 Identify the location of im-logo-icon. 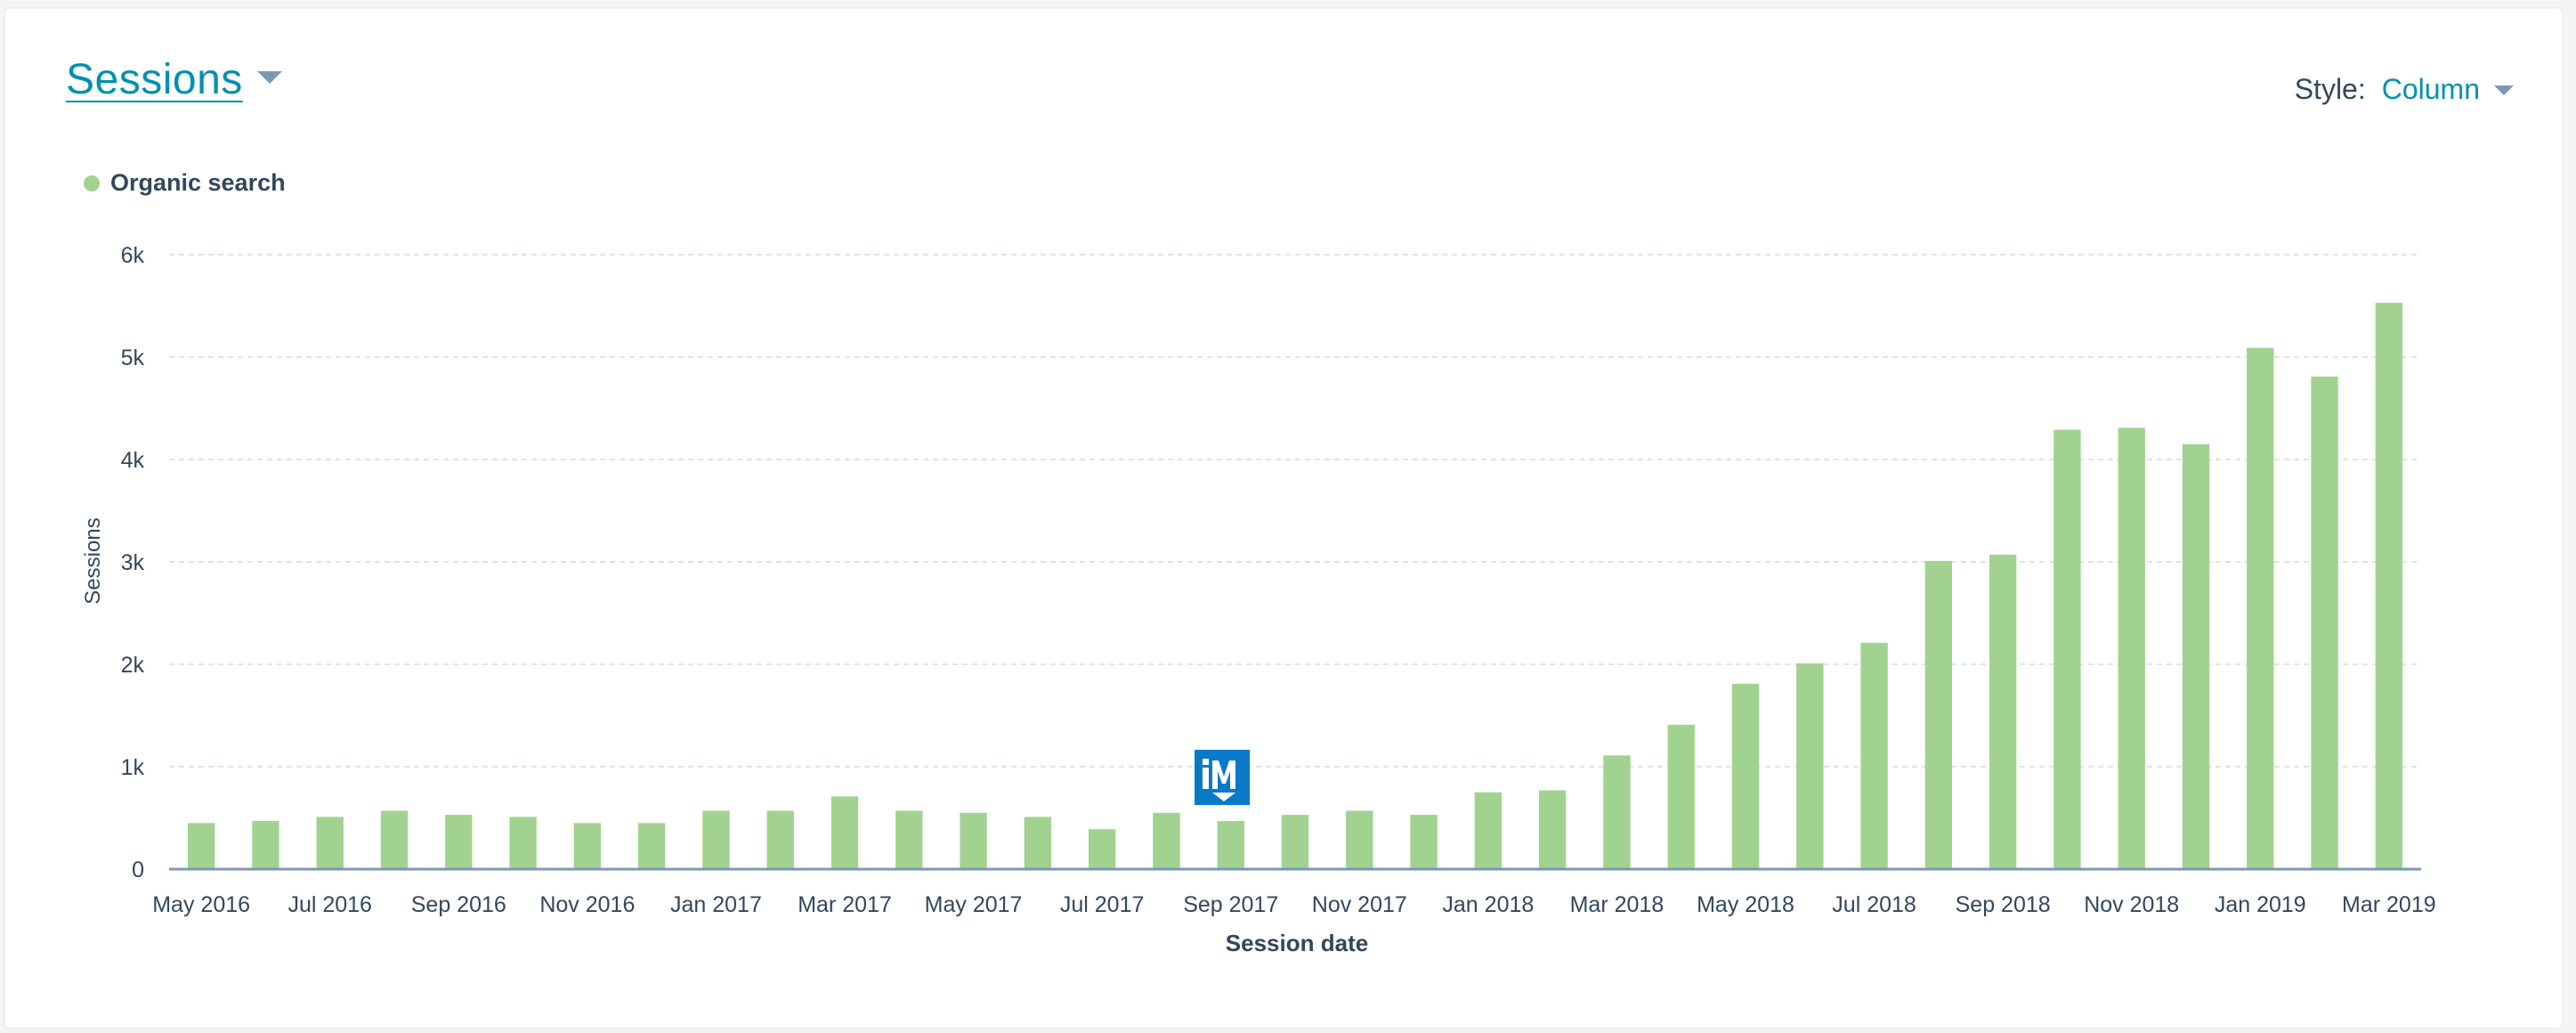
(1222, 777).